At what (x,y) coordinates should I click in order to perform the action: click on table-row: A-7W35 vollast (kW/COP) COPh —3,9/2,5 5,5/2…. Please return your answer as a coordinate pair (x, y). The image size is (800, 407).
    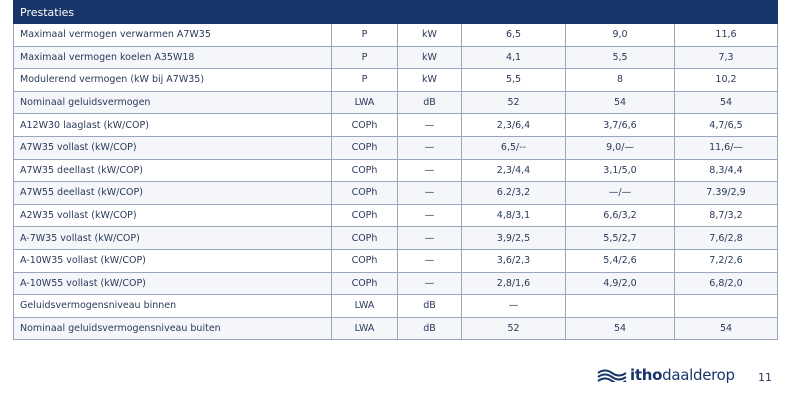
    Looking at the image, I should click on (396, 238).